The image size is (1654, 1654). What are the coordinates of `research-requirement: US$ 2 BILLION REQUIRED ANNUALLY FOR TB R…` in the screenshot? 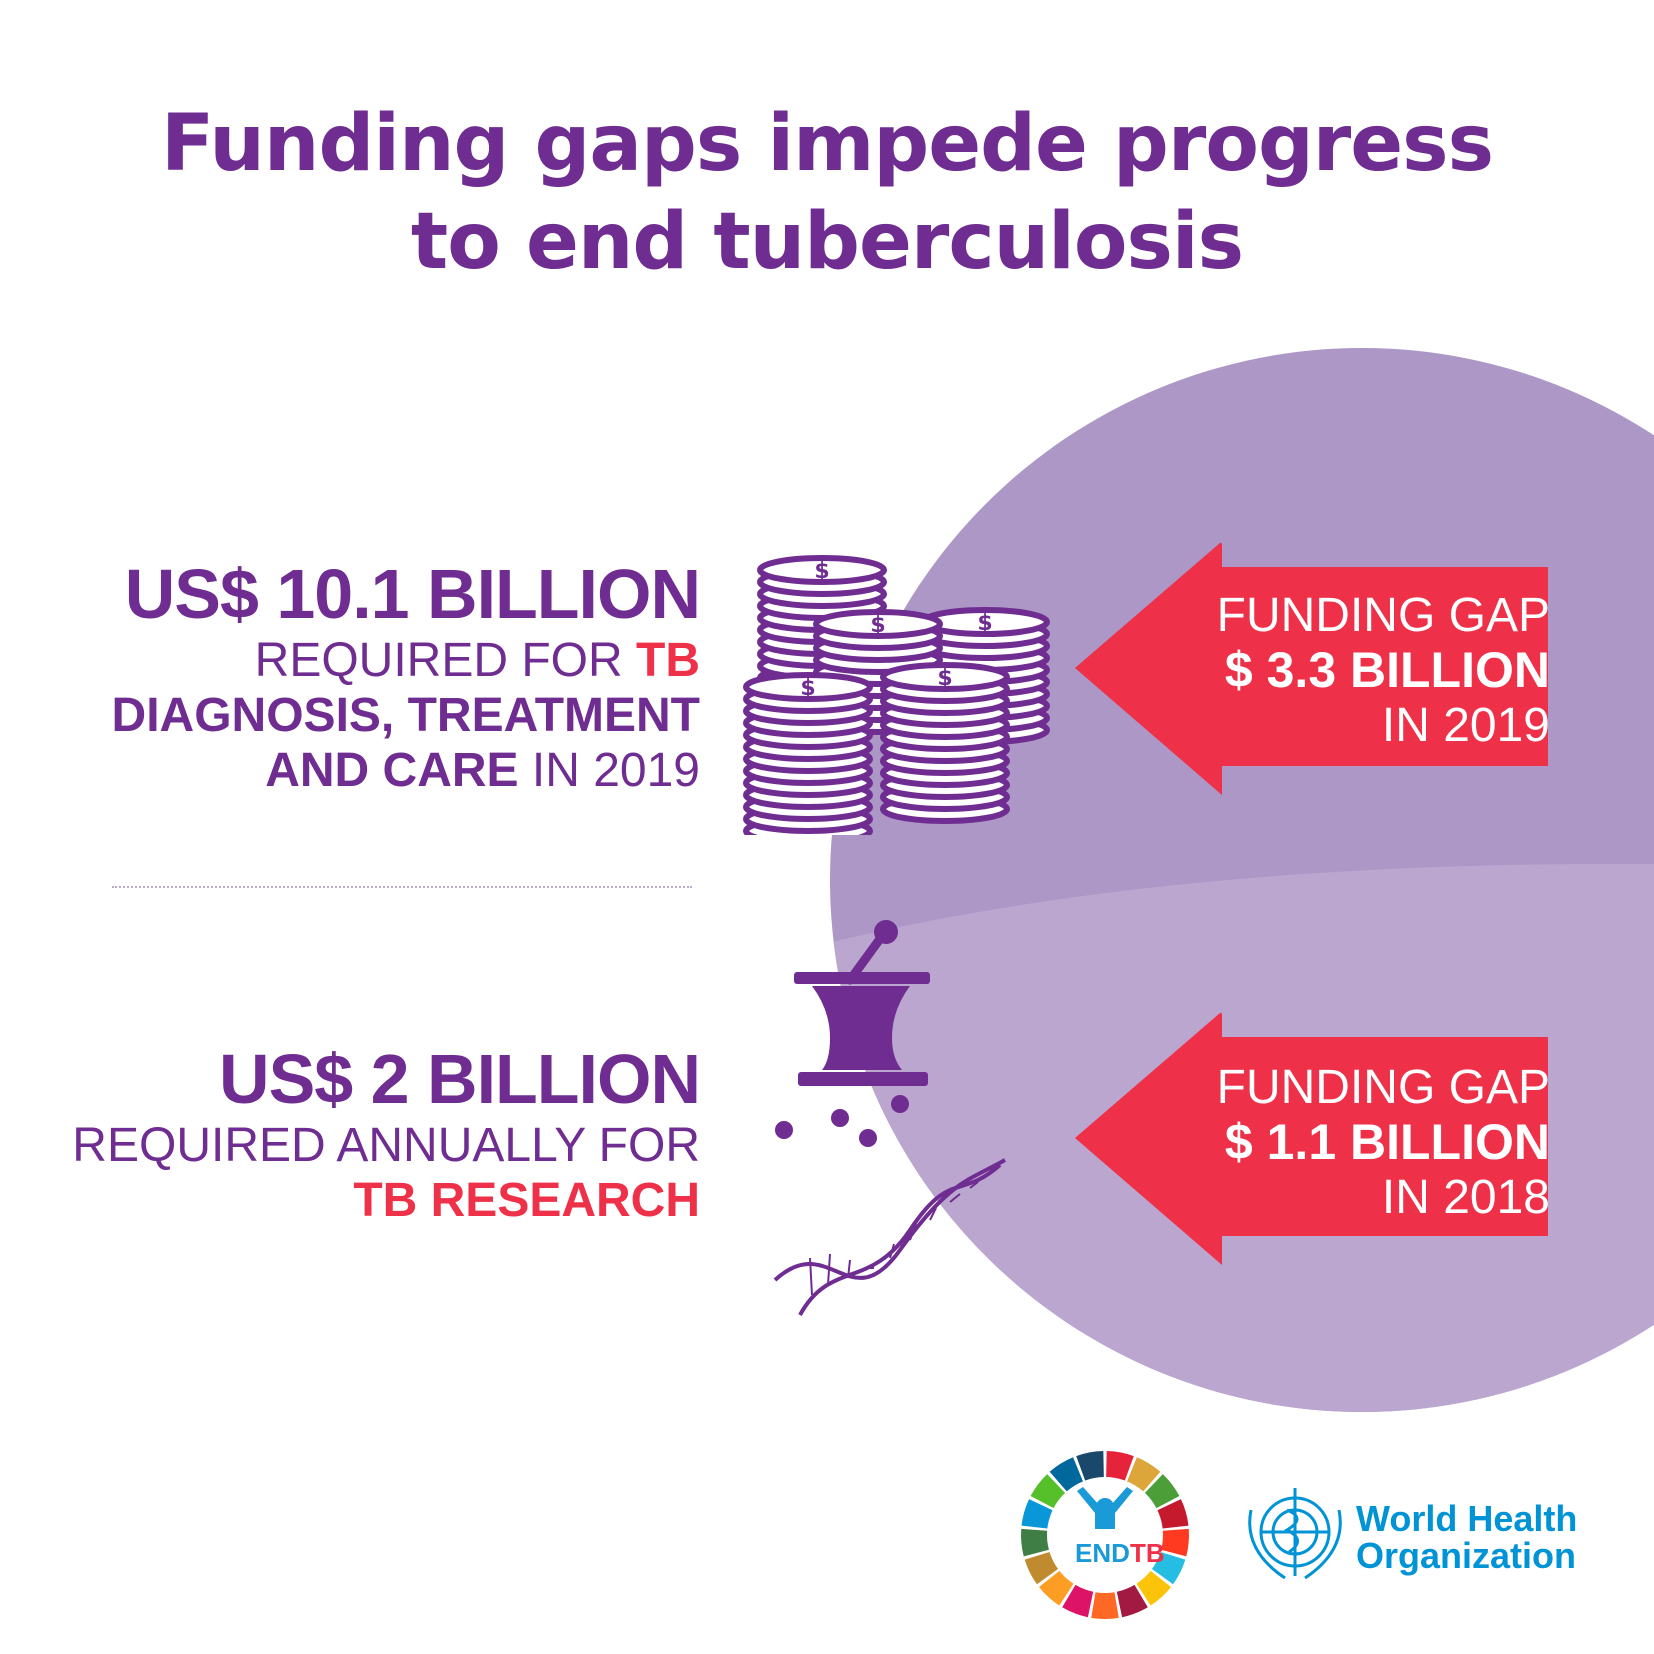 It's located at (386, 1134).